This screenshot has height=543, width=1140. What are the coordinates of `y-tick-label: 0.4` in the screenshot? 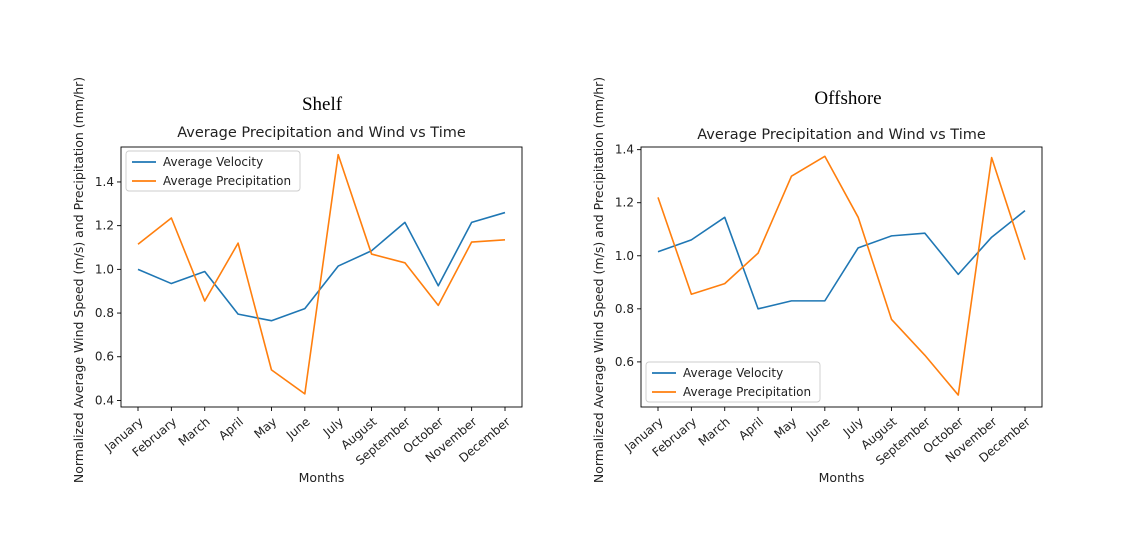 It's located at (104, 400).